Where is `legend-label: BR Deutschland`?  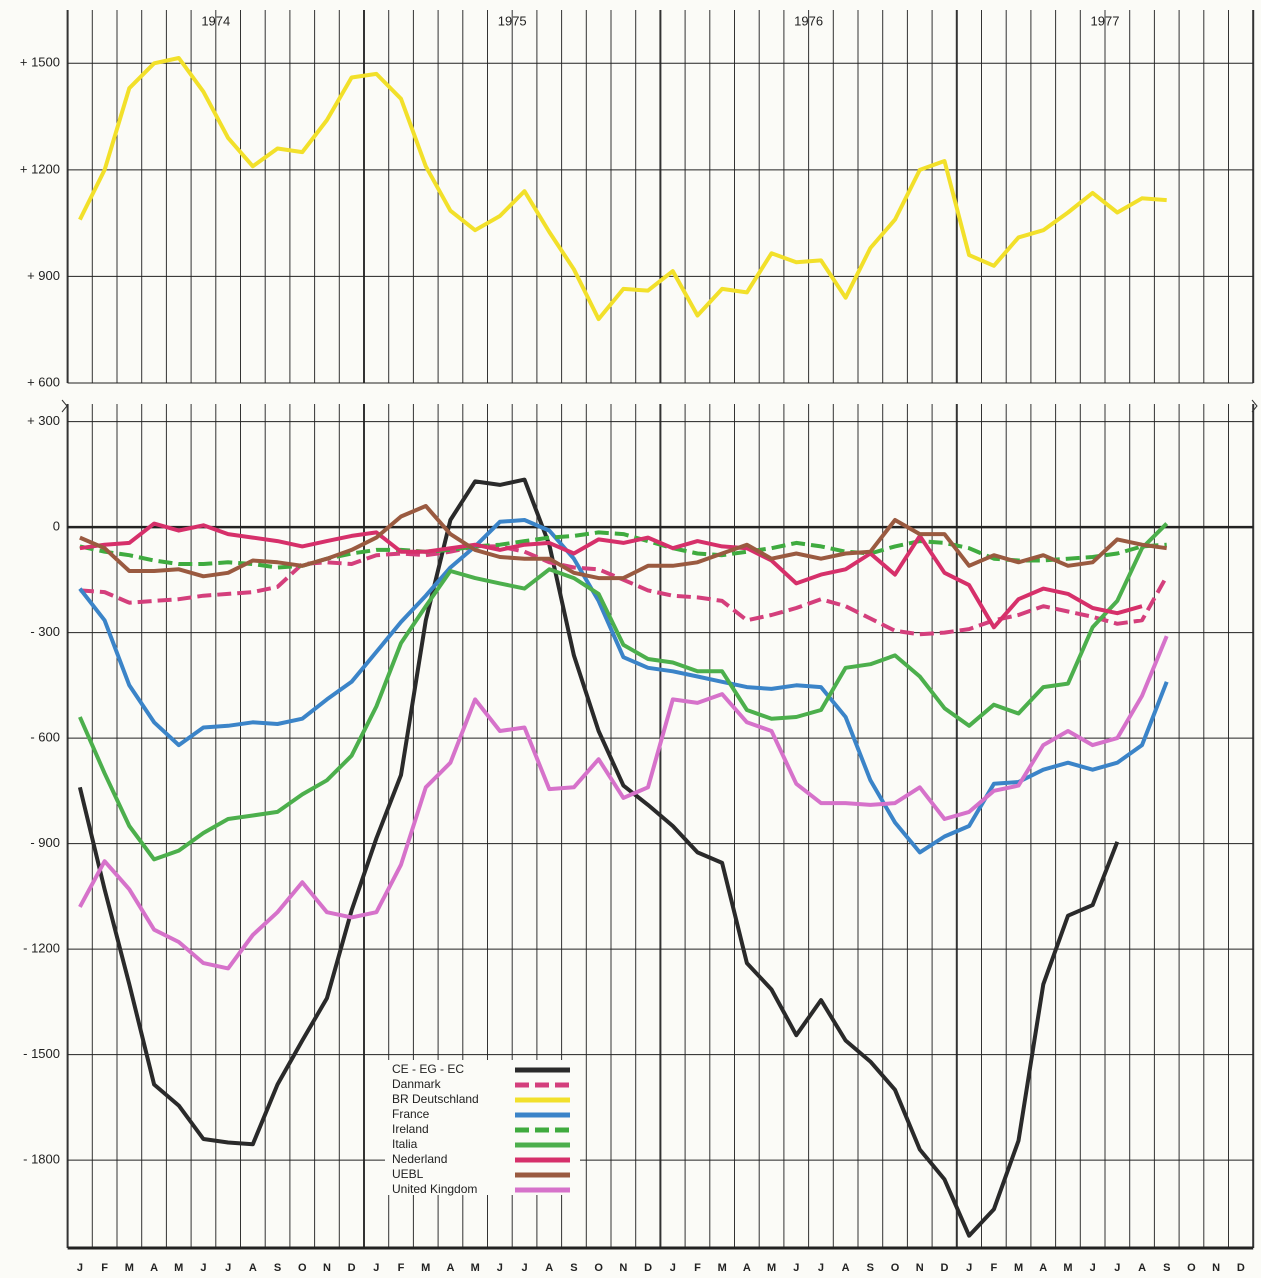
legend-label: BR Deutschland is located at coordinates (435, 1099).